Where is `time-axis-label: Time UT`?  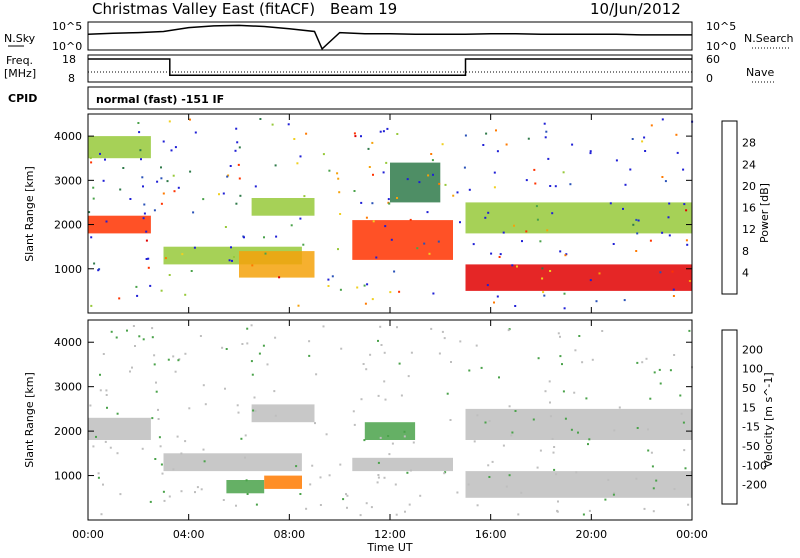
time-axis-label: Time UT is located at coordinates (389, 547).